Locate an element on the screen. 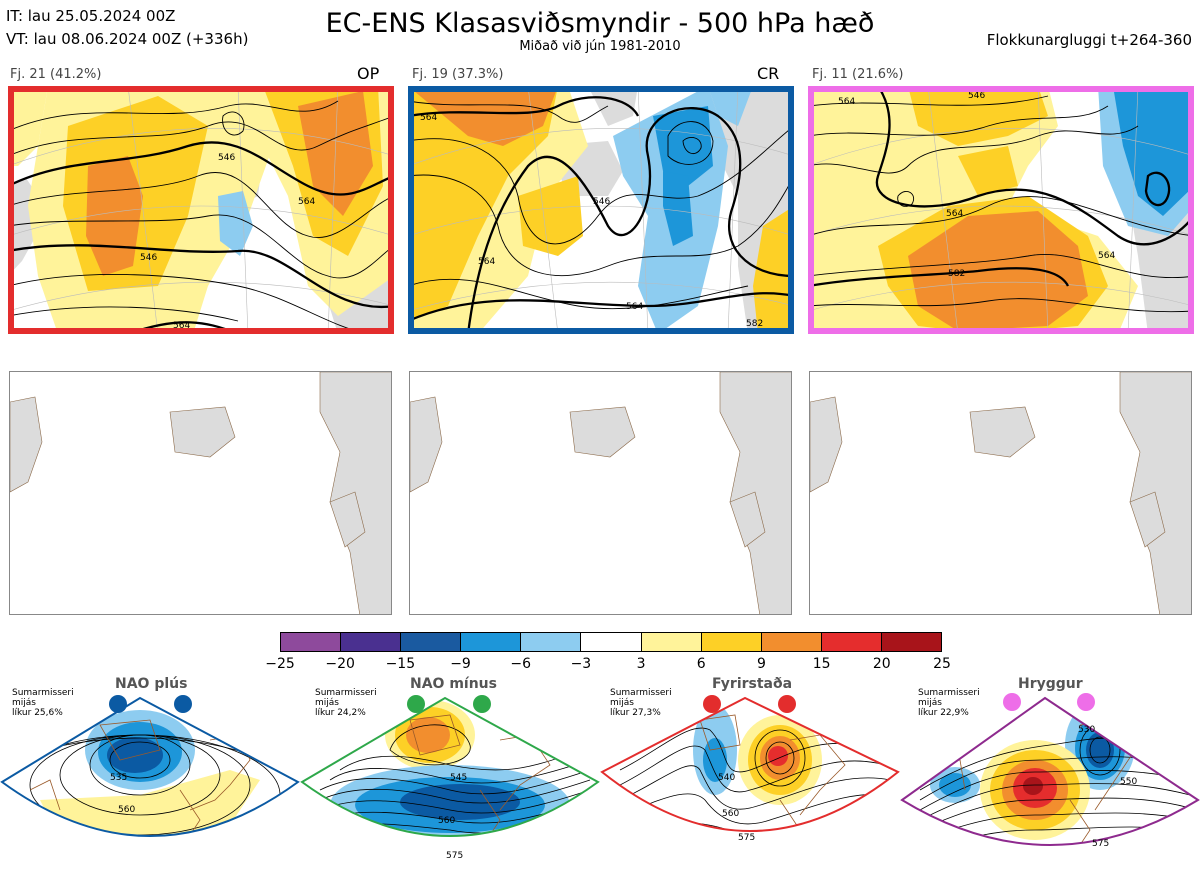 The image size is (1200, 871). regime-3-note: Sumarmisseri mijás líkur 27,3% is located at coordinates (641, 703).